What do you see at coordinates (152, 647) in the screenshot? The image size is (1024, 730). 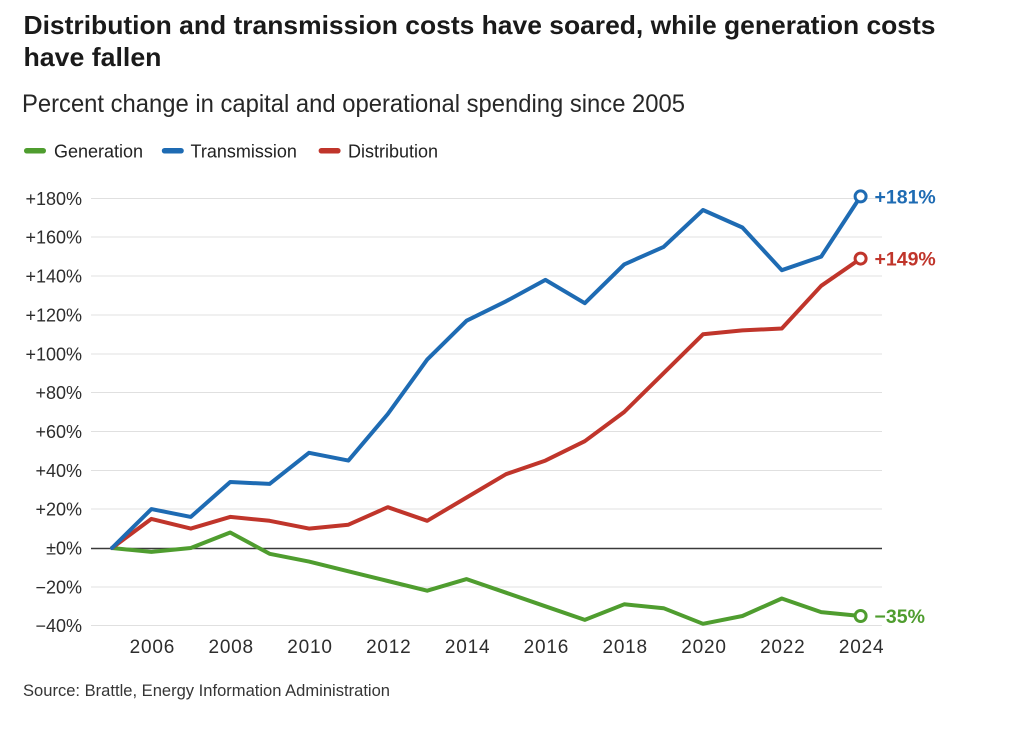 I see `svg-text: 2006` at bounding box center [152, 647].